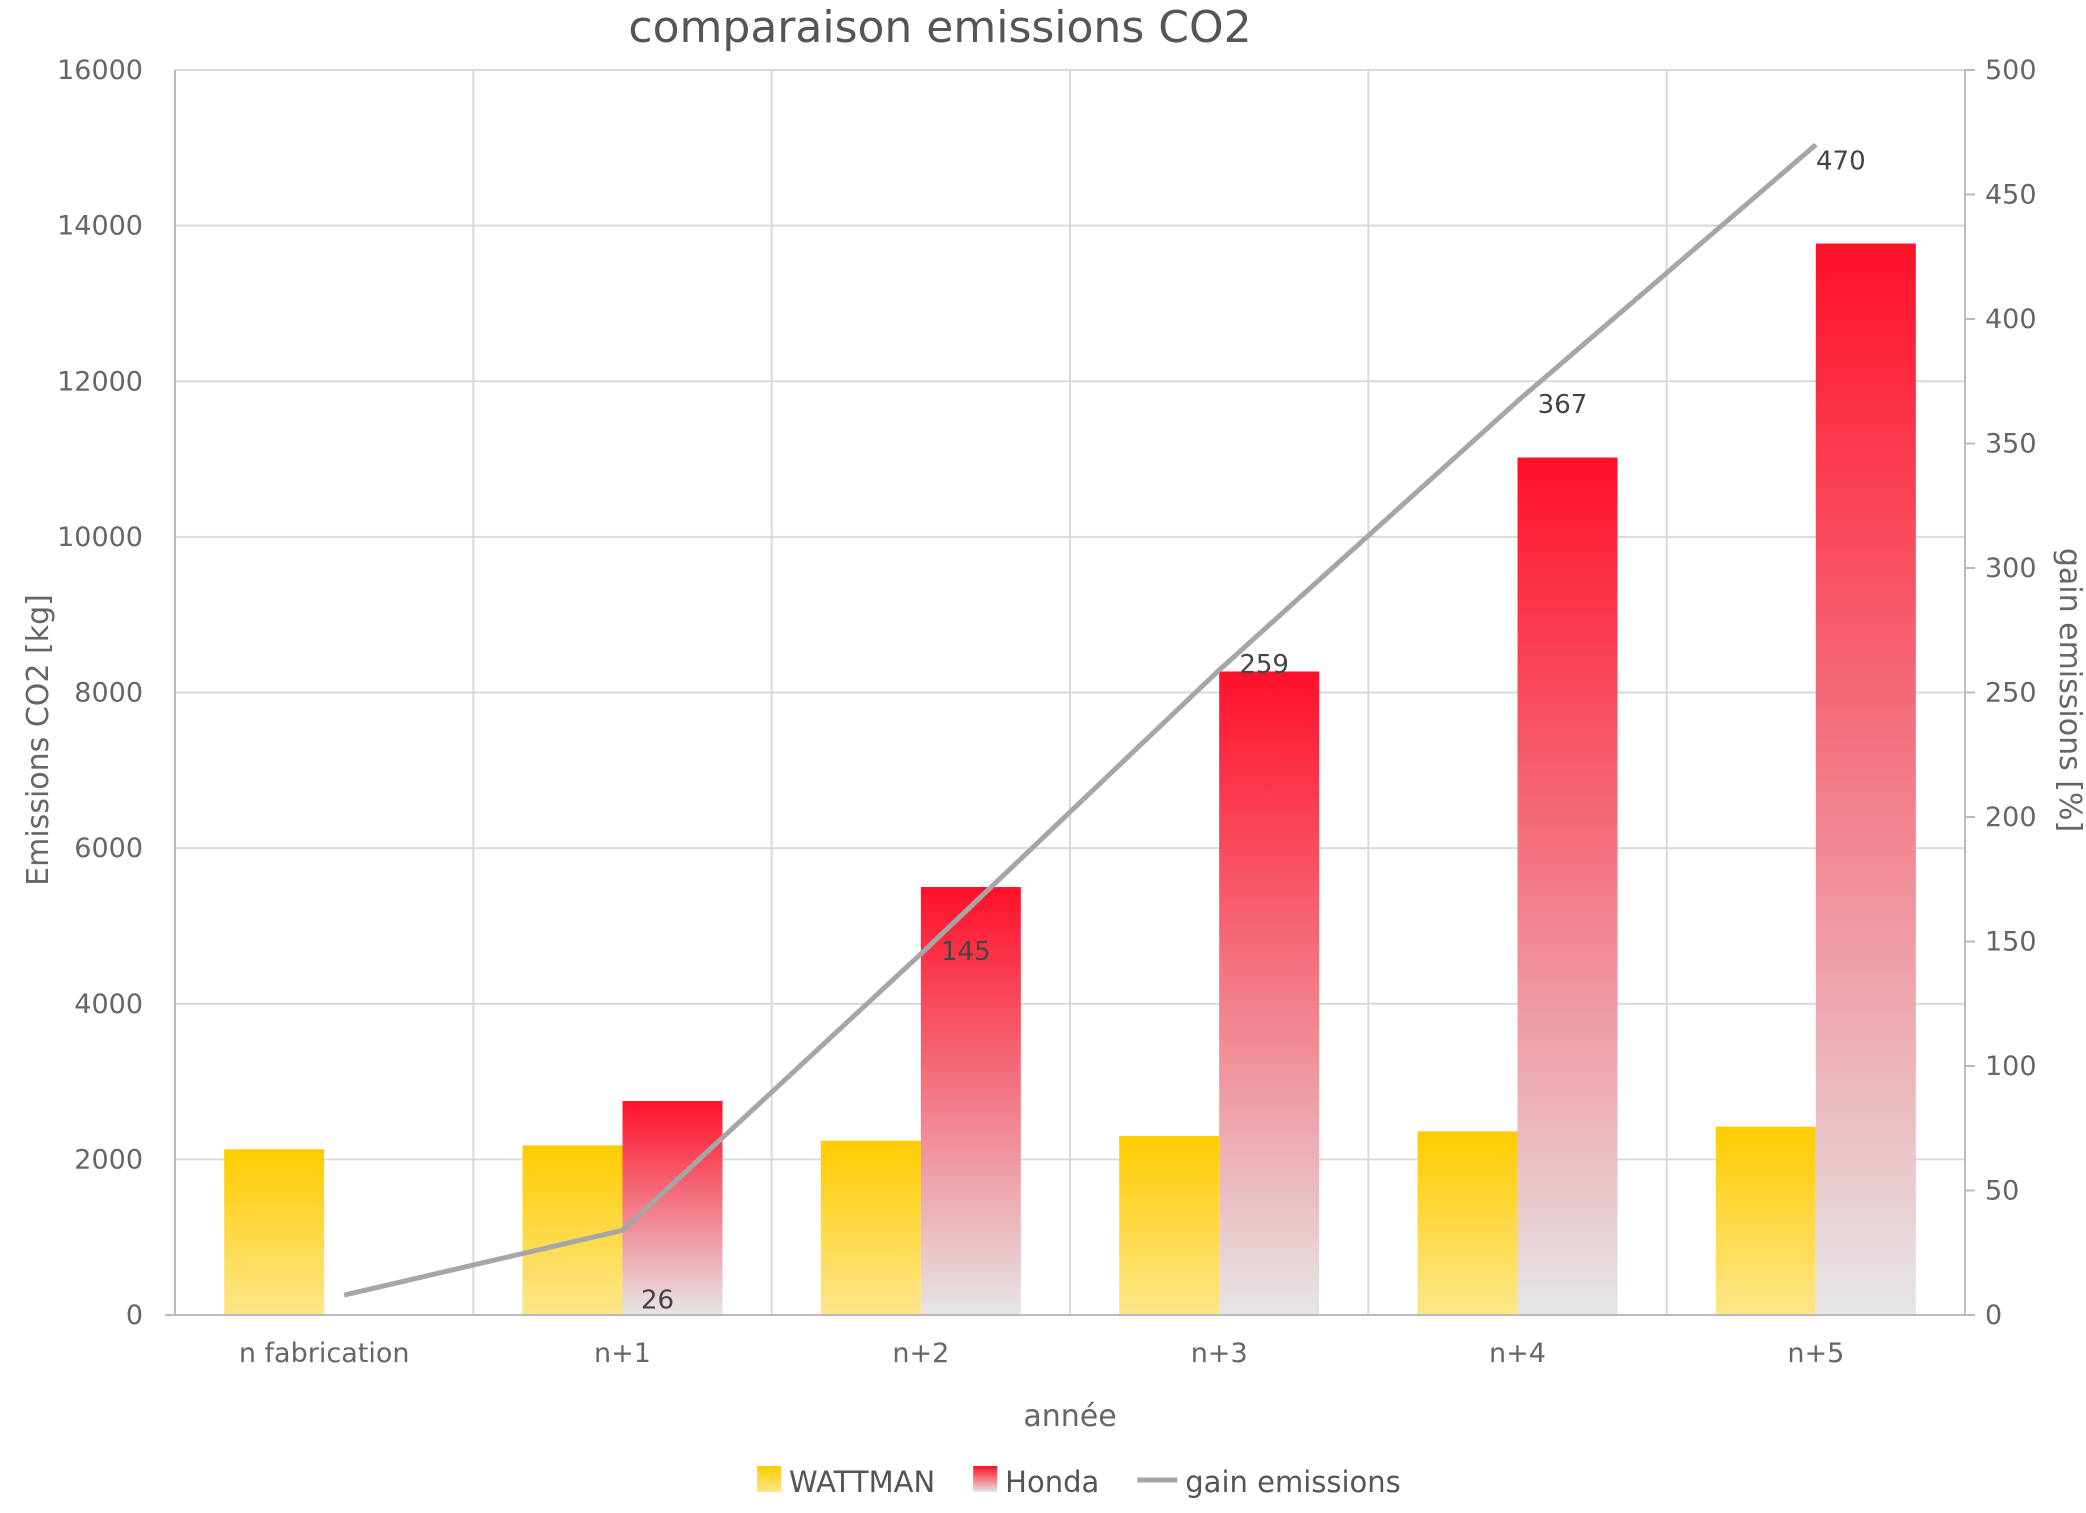 Image resolution: width=2086 pixels, height=1513 pixels. What do you see at coordinates (1841, 162) in the screenshot?
I see `gain-data-label: 470` at bounding box center [1841, 162].